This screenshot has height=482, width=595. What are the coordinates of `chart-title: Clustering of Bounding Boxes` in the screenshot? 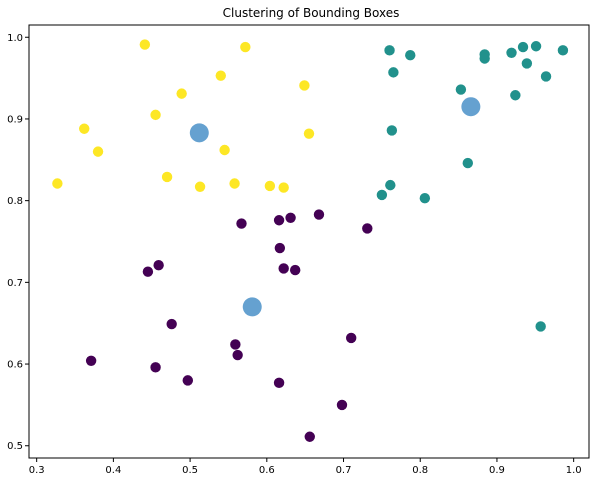 It's located at (311, 13).